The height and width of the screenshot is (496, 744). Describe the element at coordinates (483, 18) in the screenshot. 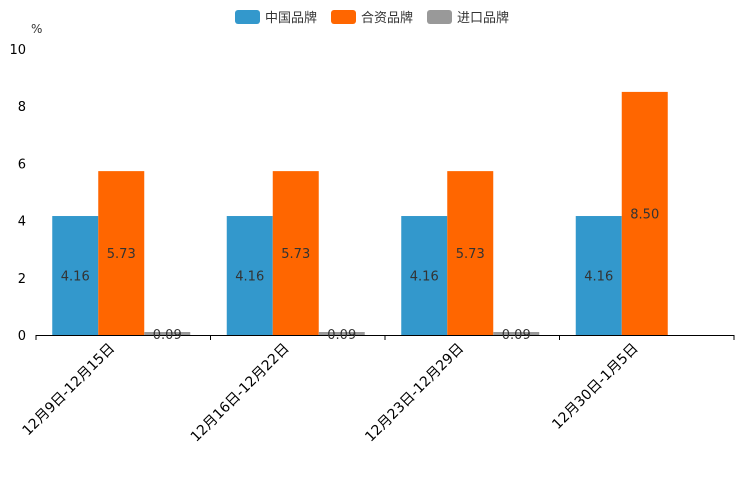

I see `legend-label-import-brand: 进口品牌` at that location.